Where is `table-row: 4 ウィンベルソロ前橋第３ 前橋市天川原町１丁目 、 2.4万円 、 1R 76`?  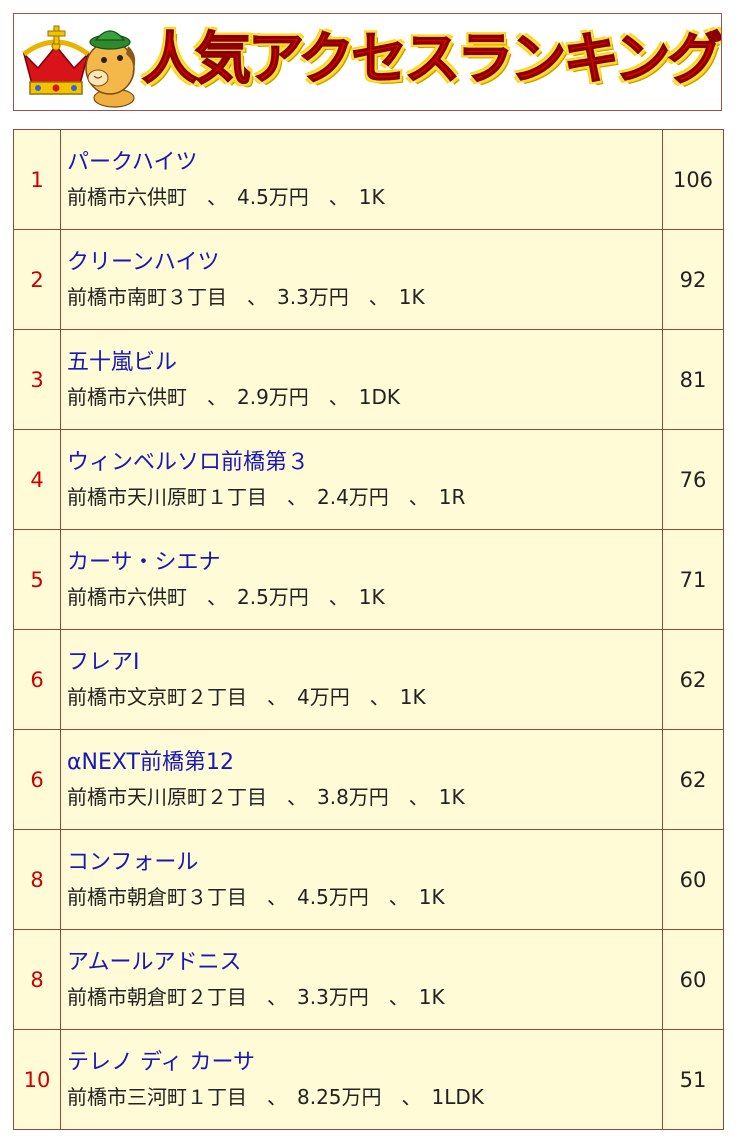 table-row: 4 ウィンベルソロ前橋第３ 前橋市天川原町１丁目 、 2.4万円 、 1R 76 is located at coordinates (368, 479).